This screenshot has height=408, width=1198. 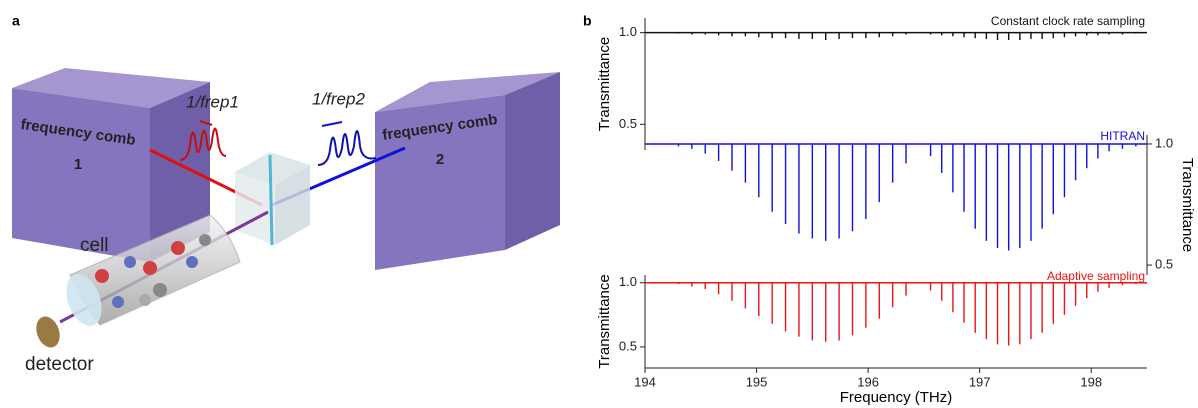 I want to click on cell-window, so click(x=84, y=300).